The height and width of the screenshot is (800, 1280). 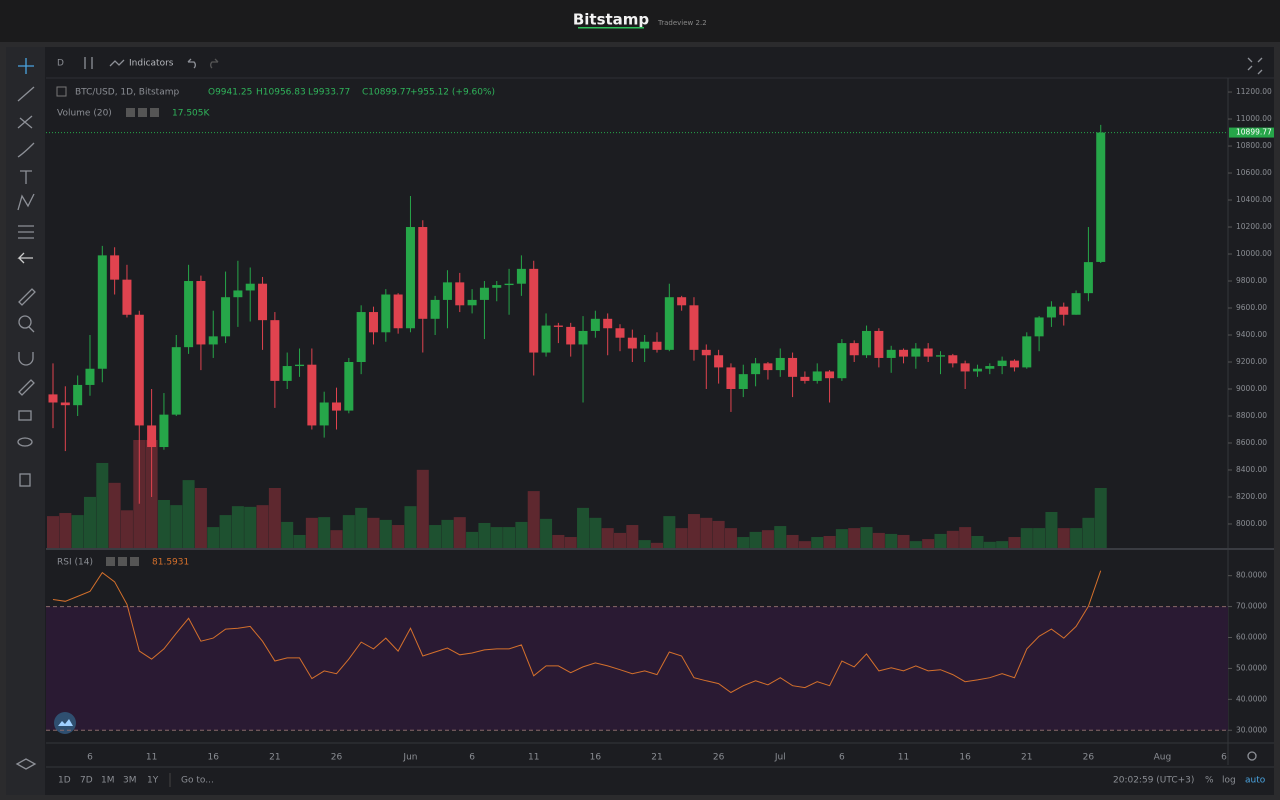 I want to click on auto-button: auto, so click(x=1255, y=781).